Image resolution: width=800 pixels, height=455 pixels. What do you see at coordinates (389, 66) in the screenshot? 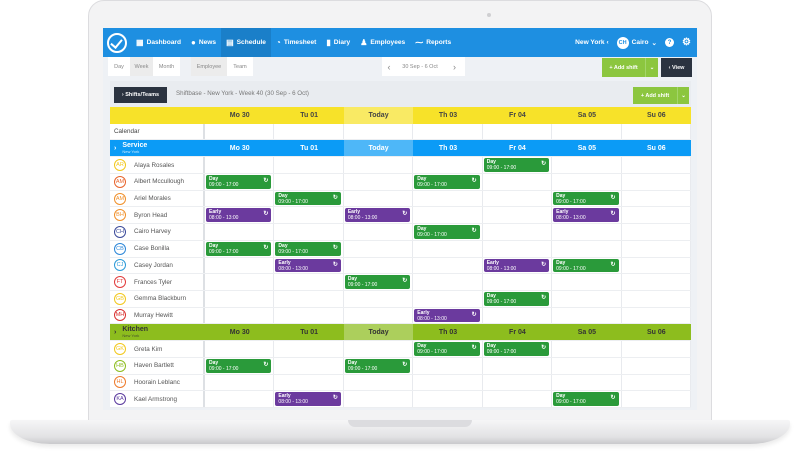
I see `prev-week-button: ‹` at bounding box center [389, 66].